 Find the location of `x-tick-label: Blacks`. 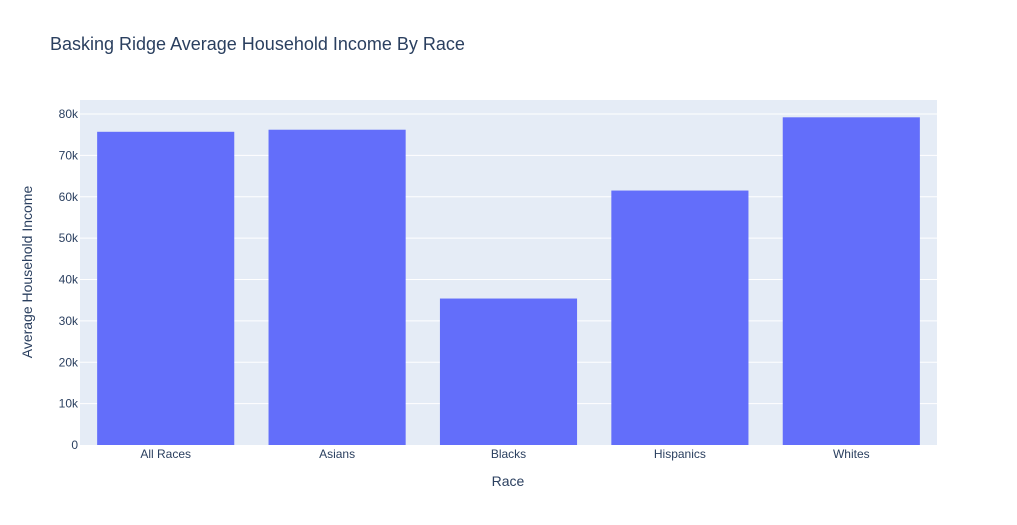

x-tick-label: Blacks is located at coordinates (508, 454).